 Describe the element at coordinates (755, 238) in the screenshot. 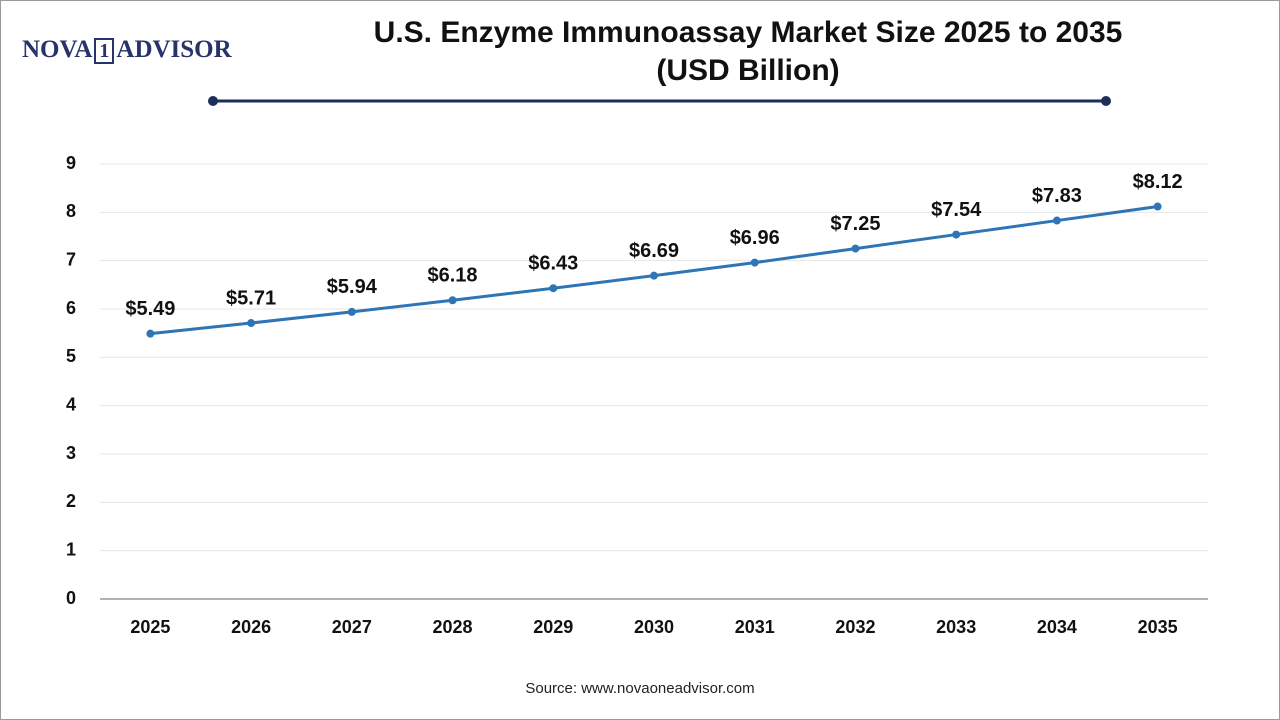

I see `value-label: $6.96` at that location.